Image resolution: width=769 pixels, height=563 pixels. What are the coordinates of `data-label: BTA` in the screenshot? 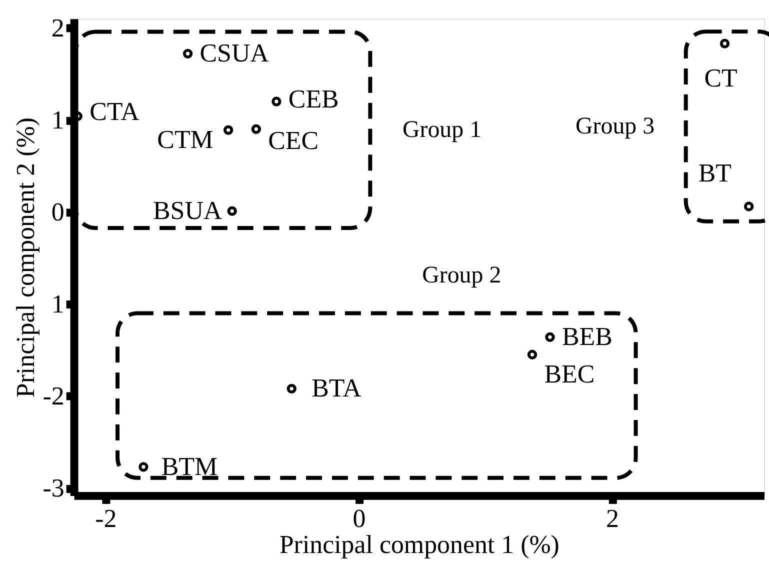 It's located at (337, 388).